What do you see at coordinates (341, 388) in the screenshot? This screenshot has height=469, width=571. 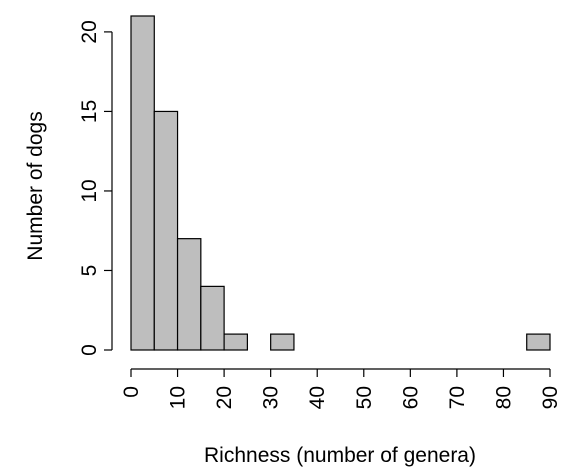 I see `x-axis: 0 10 20 30 40 50 60 70 80 90` at bounding box center [341, 388].